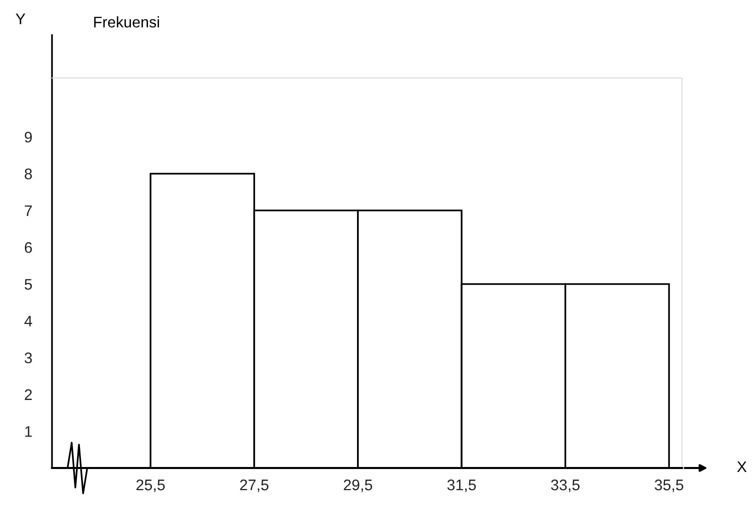 This screenshot has width=753, height=507. What do you see at coordinates (669, 486) in the screenshot?
I see `x-tick-label: 35,5` at bounding box center [669, 486].